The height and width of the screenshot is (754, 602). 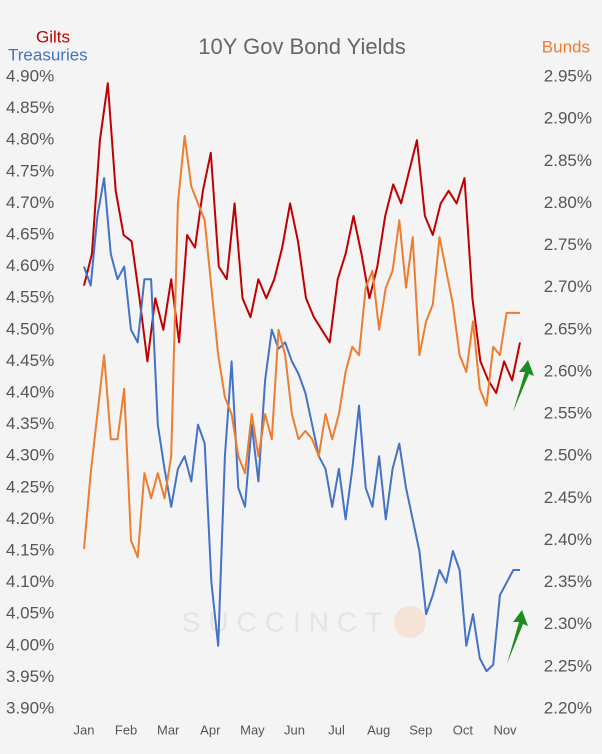 What do you see at coordinates (53, 36) in the screenshot?
I see `legend-label: Gilts` at bounding box center [53, 36].